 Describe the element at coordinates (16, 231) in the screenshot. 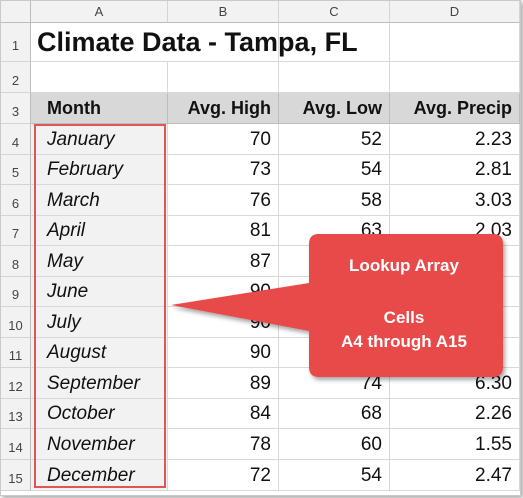

I see `row-header-7: 7` at that location.